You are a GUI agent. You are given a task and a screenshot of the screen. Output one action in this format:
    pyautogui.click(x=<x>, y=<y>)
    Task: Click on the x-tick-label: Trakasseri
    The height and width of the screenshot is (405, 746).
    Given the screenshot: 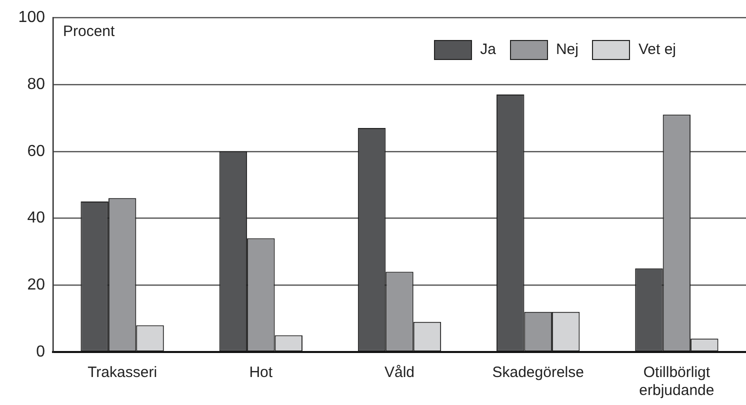 What is the action you would take?
    pyautogui.click(x=123, y=373)
    